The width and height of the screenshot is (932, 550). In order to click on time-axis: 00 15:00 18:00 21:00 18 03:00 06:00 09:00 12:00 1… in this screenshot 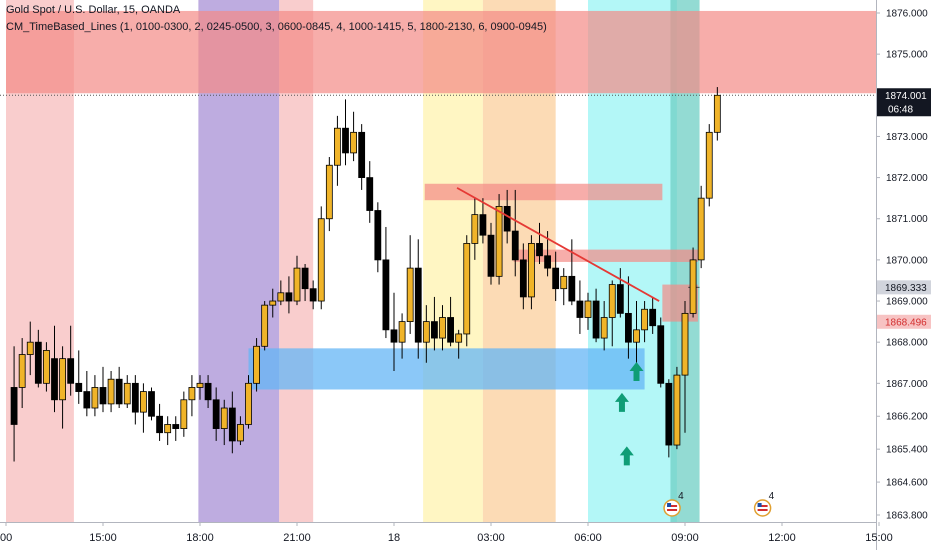, I will do `click(446, 536)`.